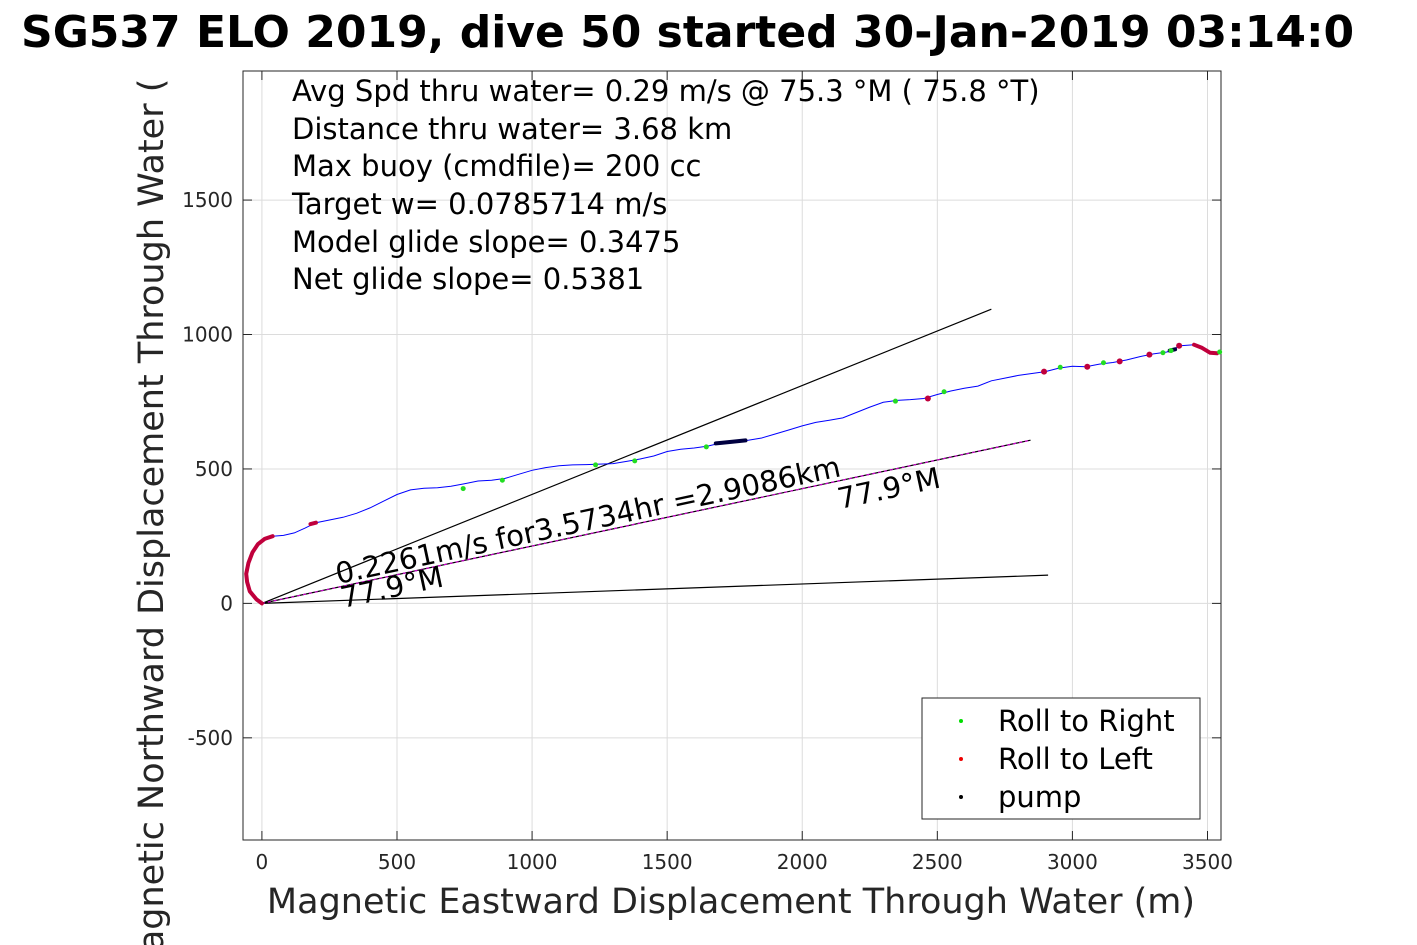  I want to click on legend-label-roll-left: Roll to Left, so click(1075, 759).